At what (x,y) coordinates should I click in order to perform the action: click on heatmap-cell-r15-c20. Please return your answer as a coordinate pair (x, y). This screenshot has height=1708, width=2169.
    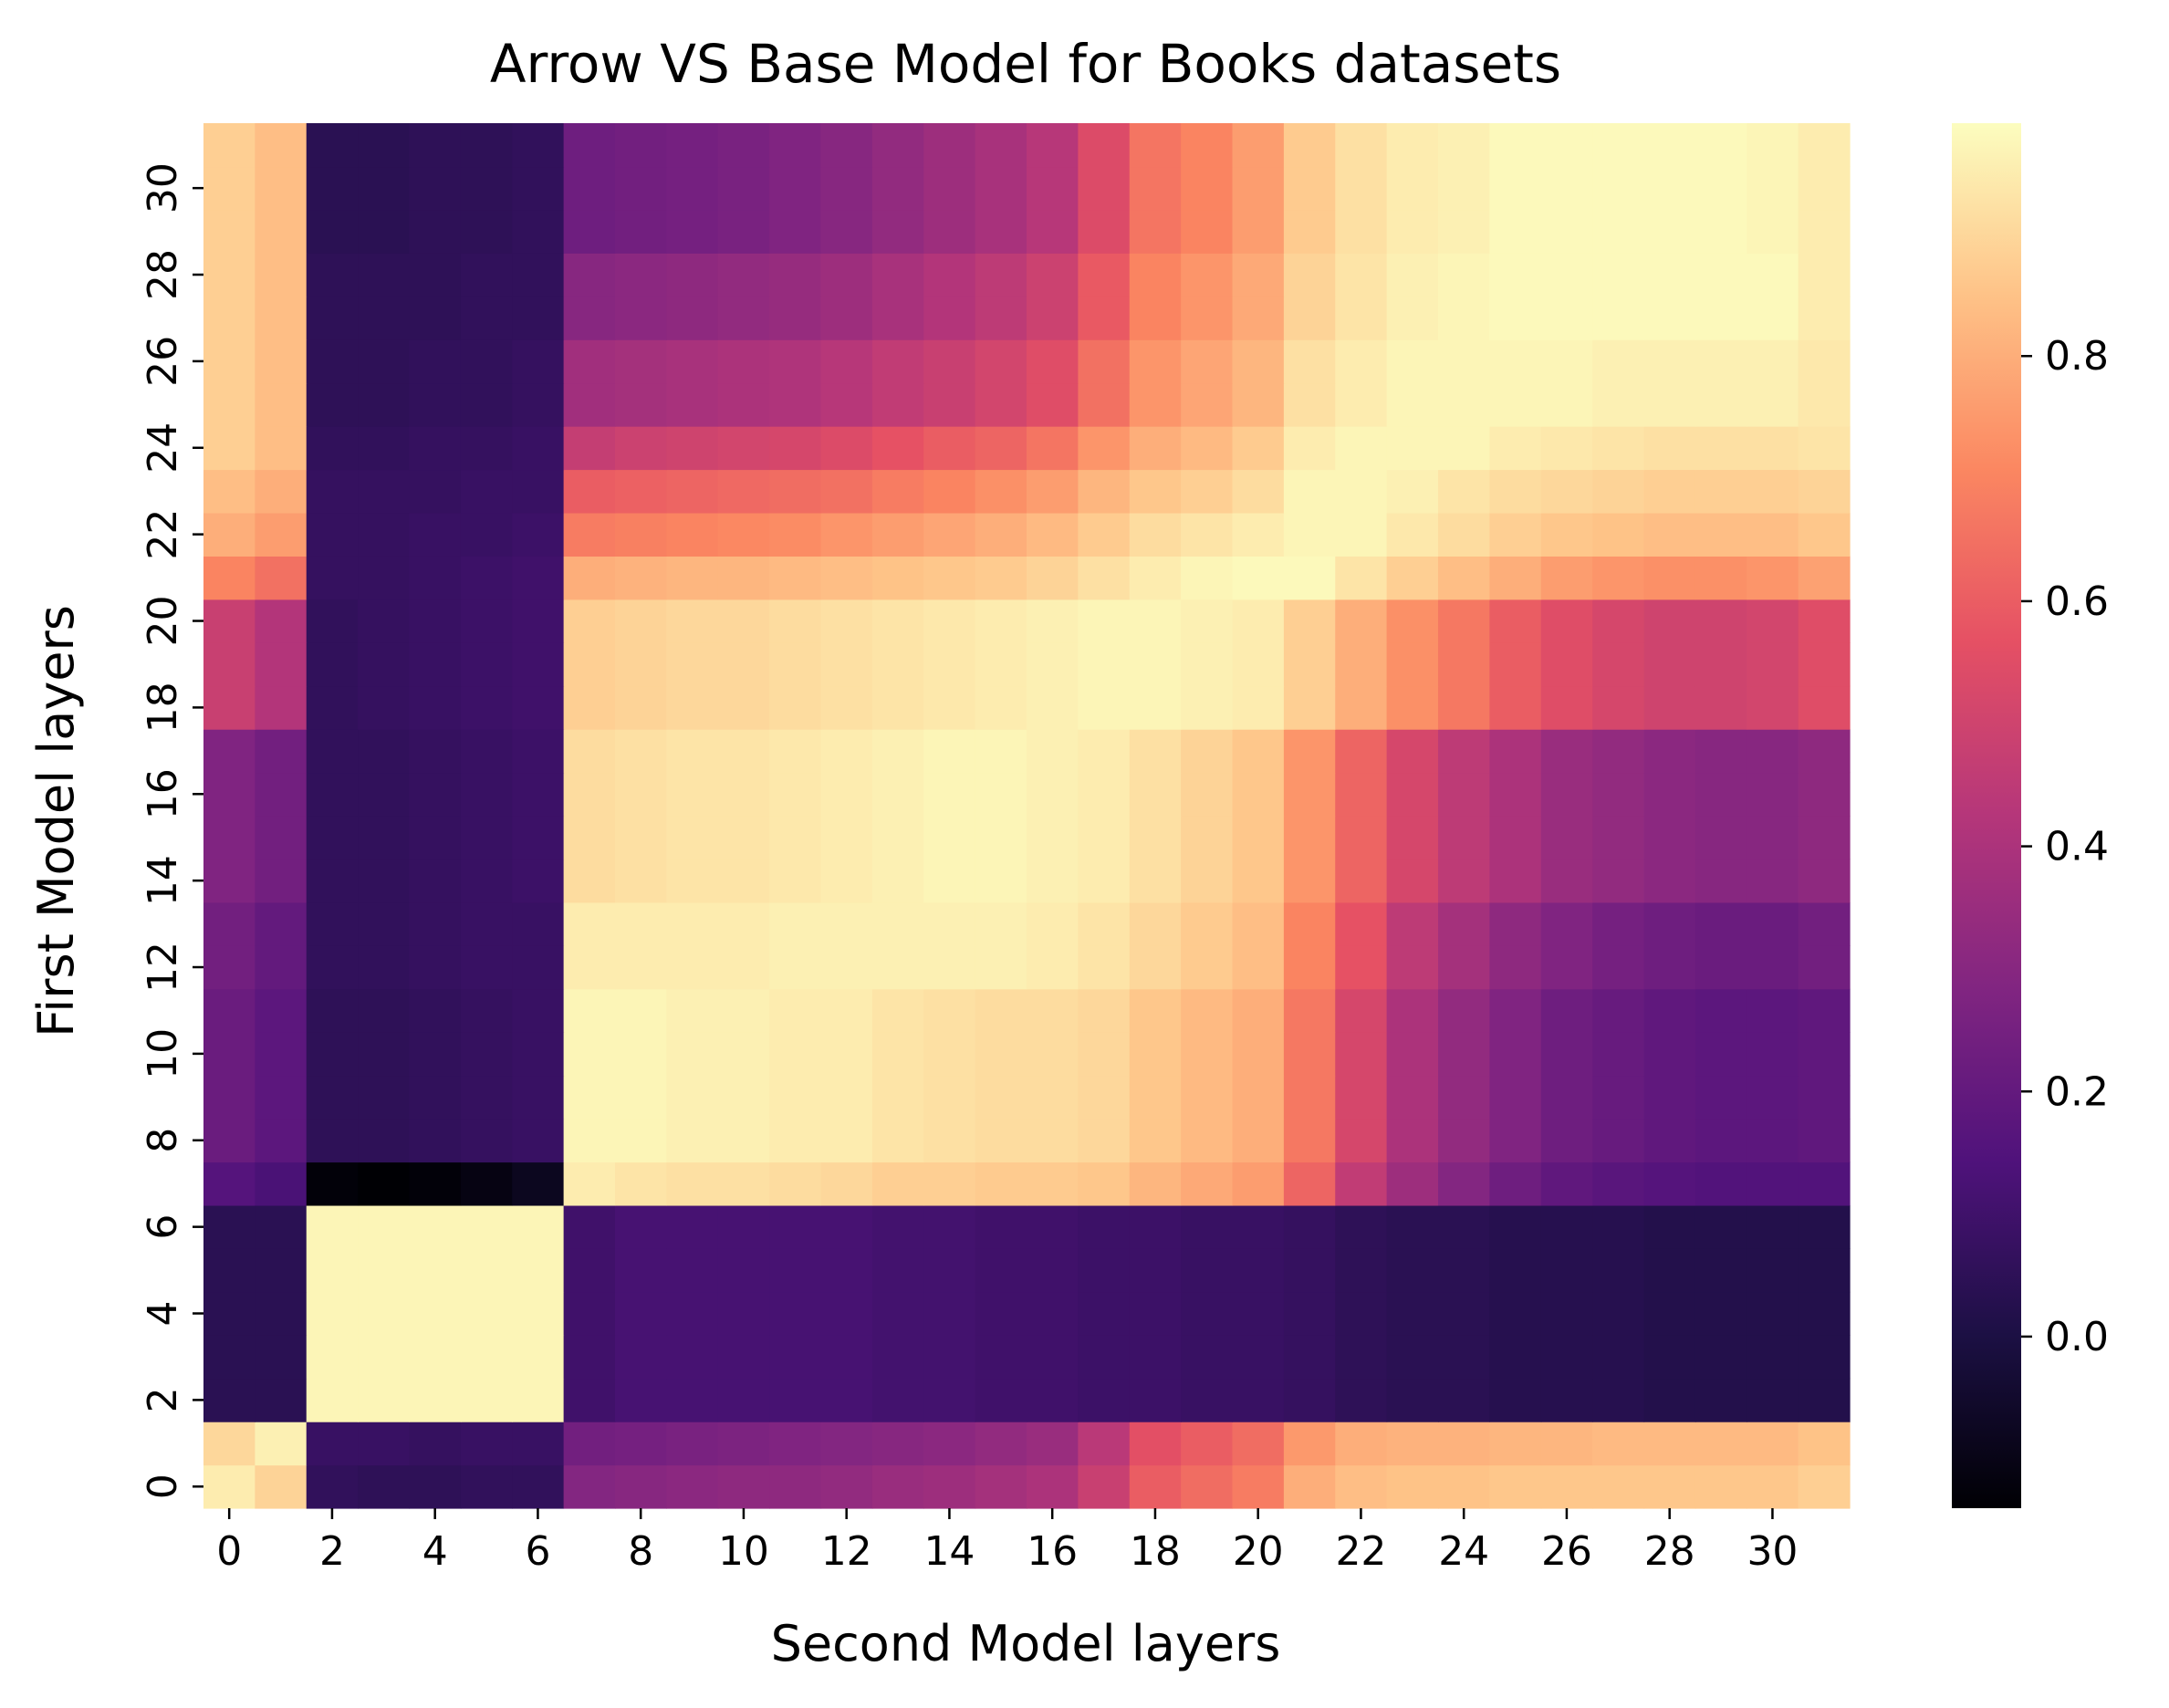
    Looking at the image, I should click on (1258, 838).